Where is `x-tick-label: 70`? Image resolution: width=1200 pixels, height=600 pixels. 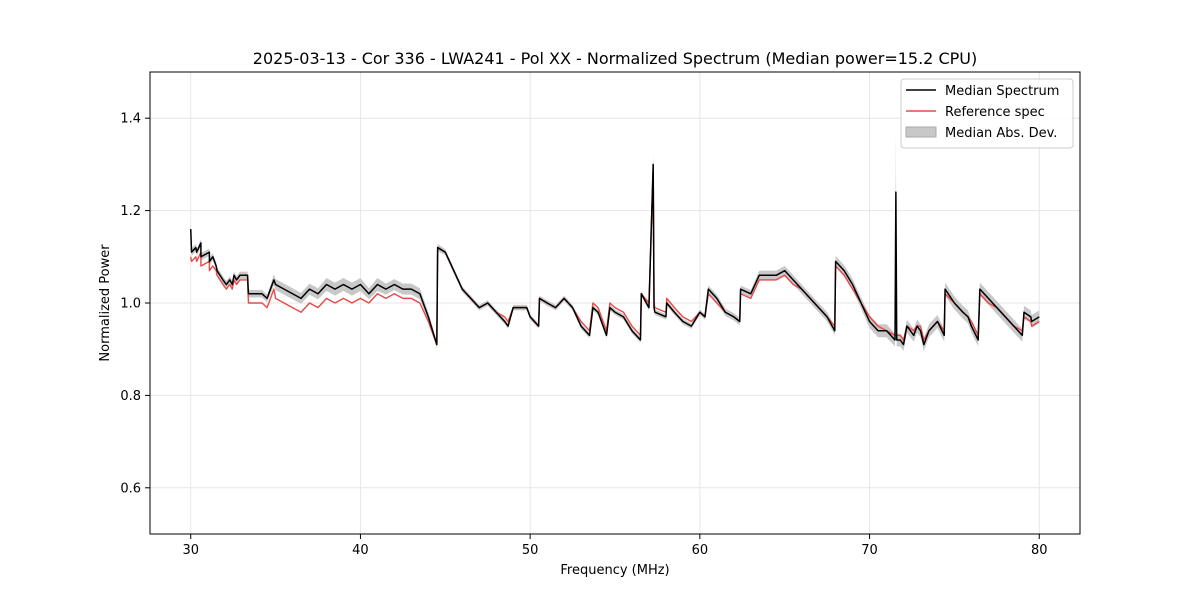 x-tick-label: 70 is located at coordinates (869, 550).